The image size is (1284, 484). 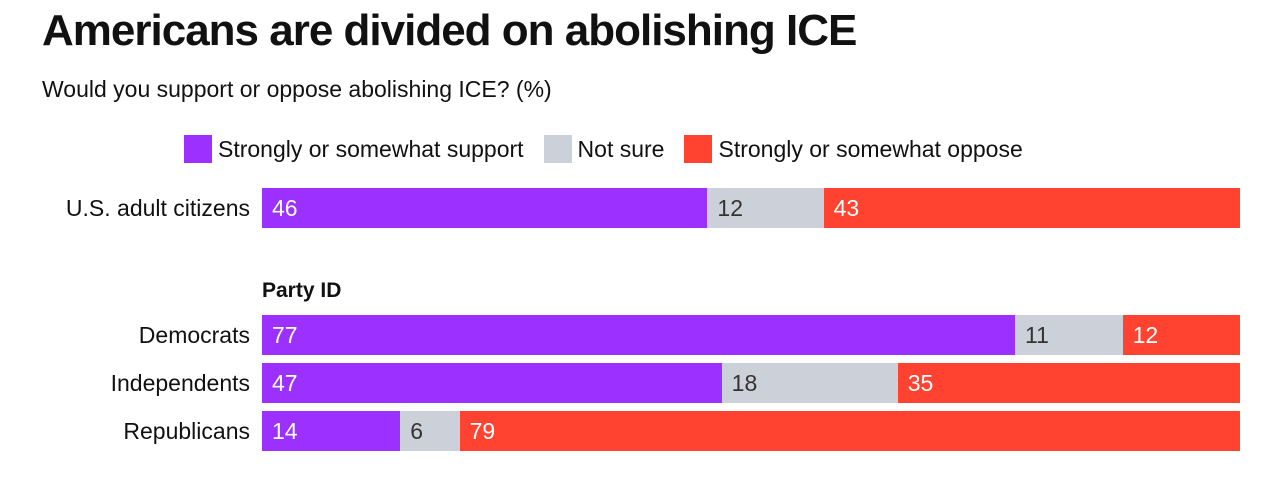 I want to click on bar-segment-independents-oppose: 35, so click(x=1068, y=383).